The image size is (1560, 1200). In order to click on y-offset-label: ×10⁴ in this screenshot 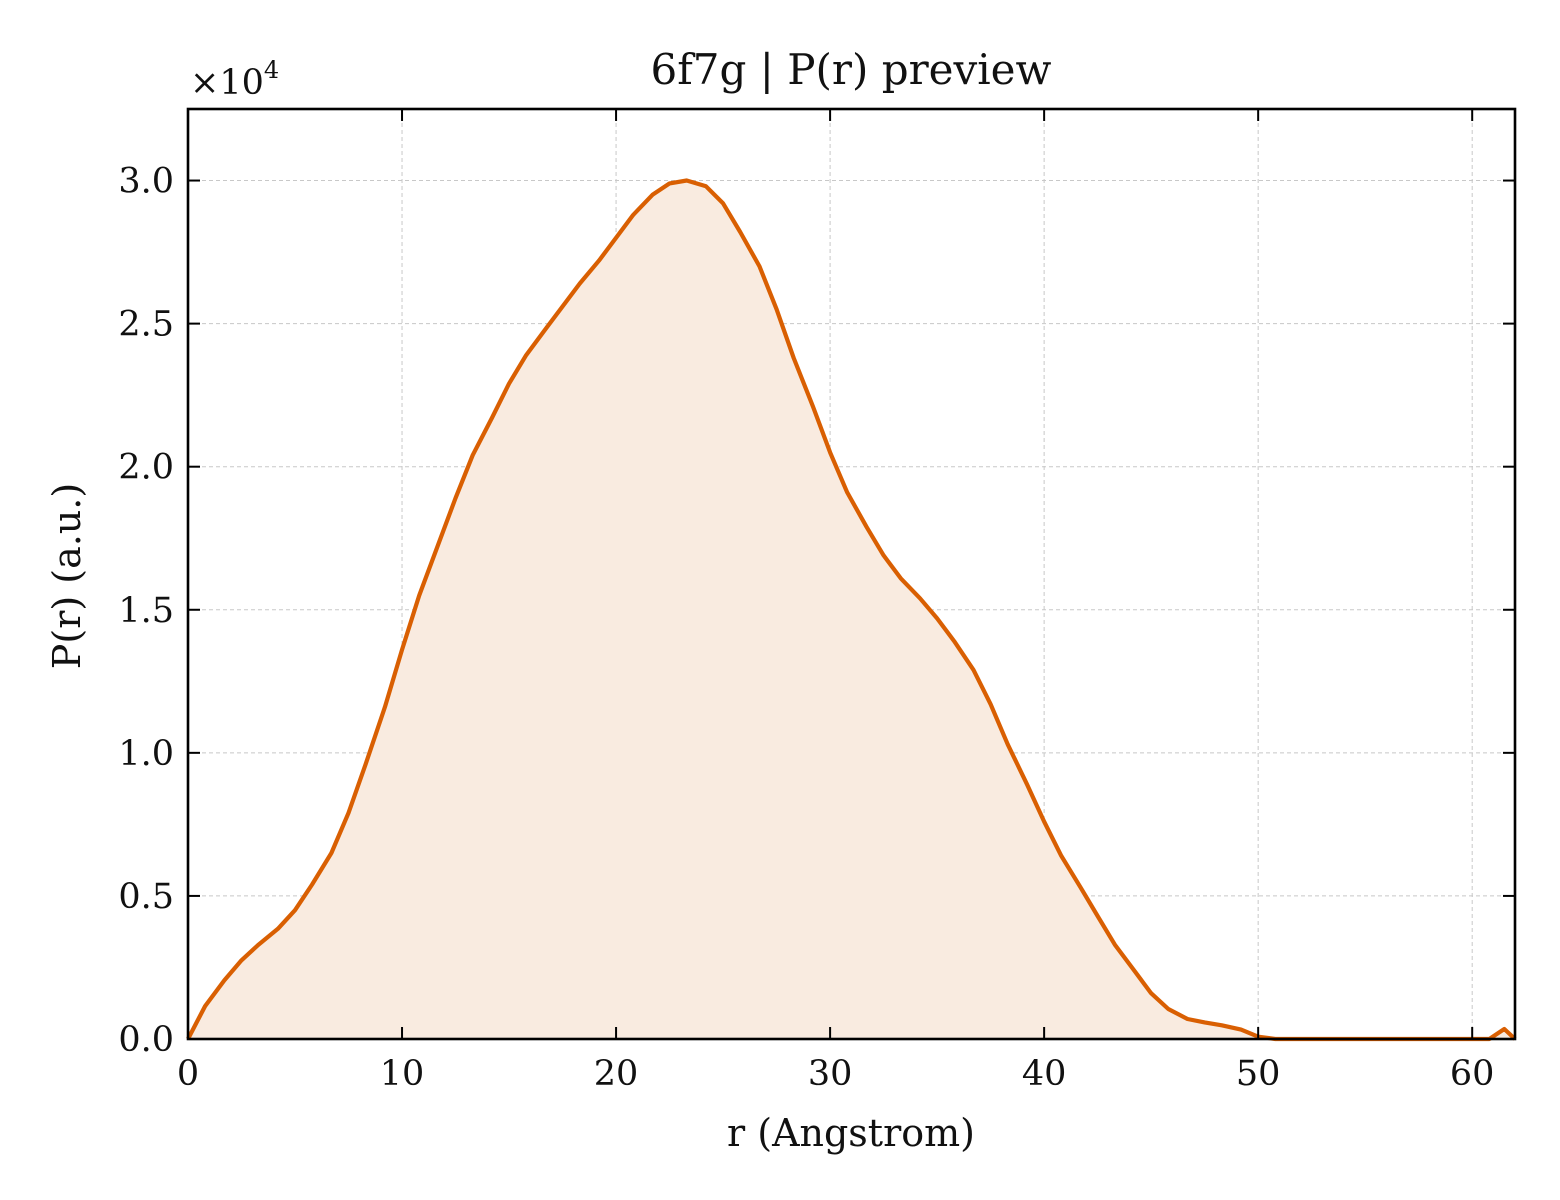, I will do `click(234, 79)`.